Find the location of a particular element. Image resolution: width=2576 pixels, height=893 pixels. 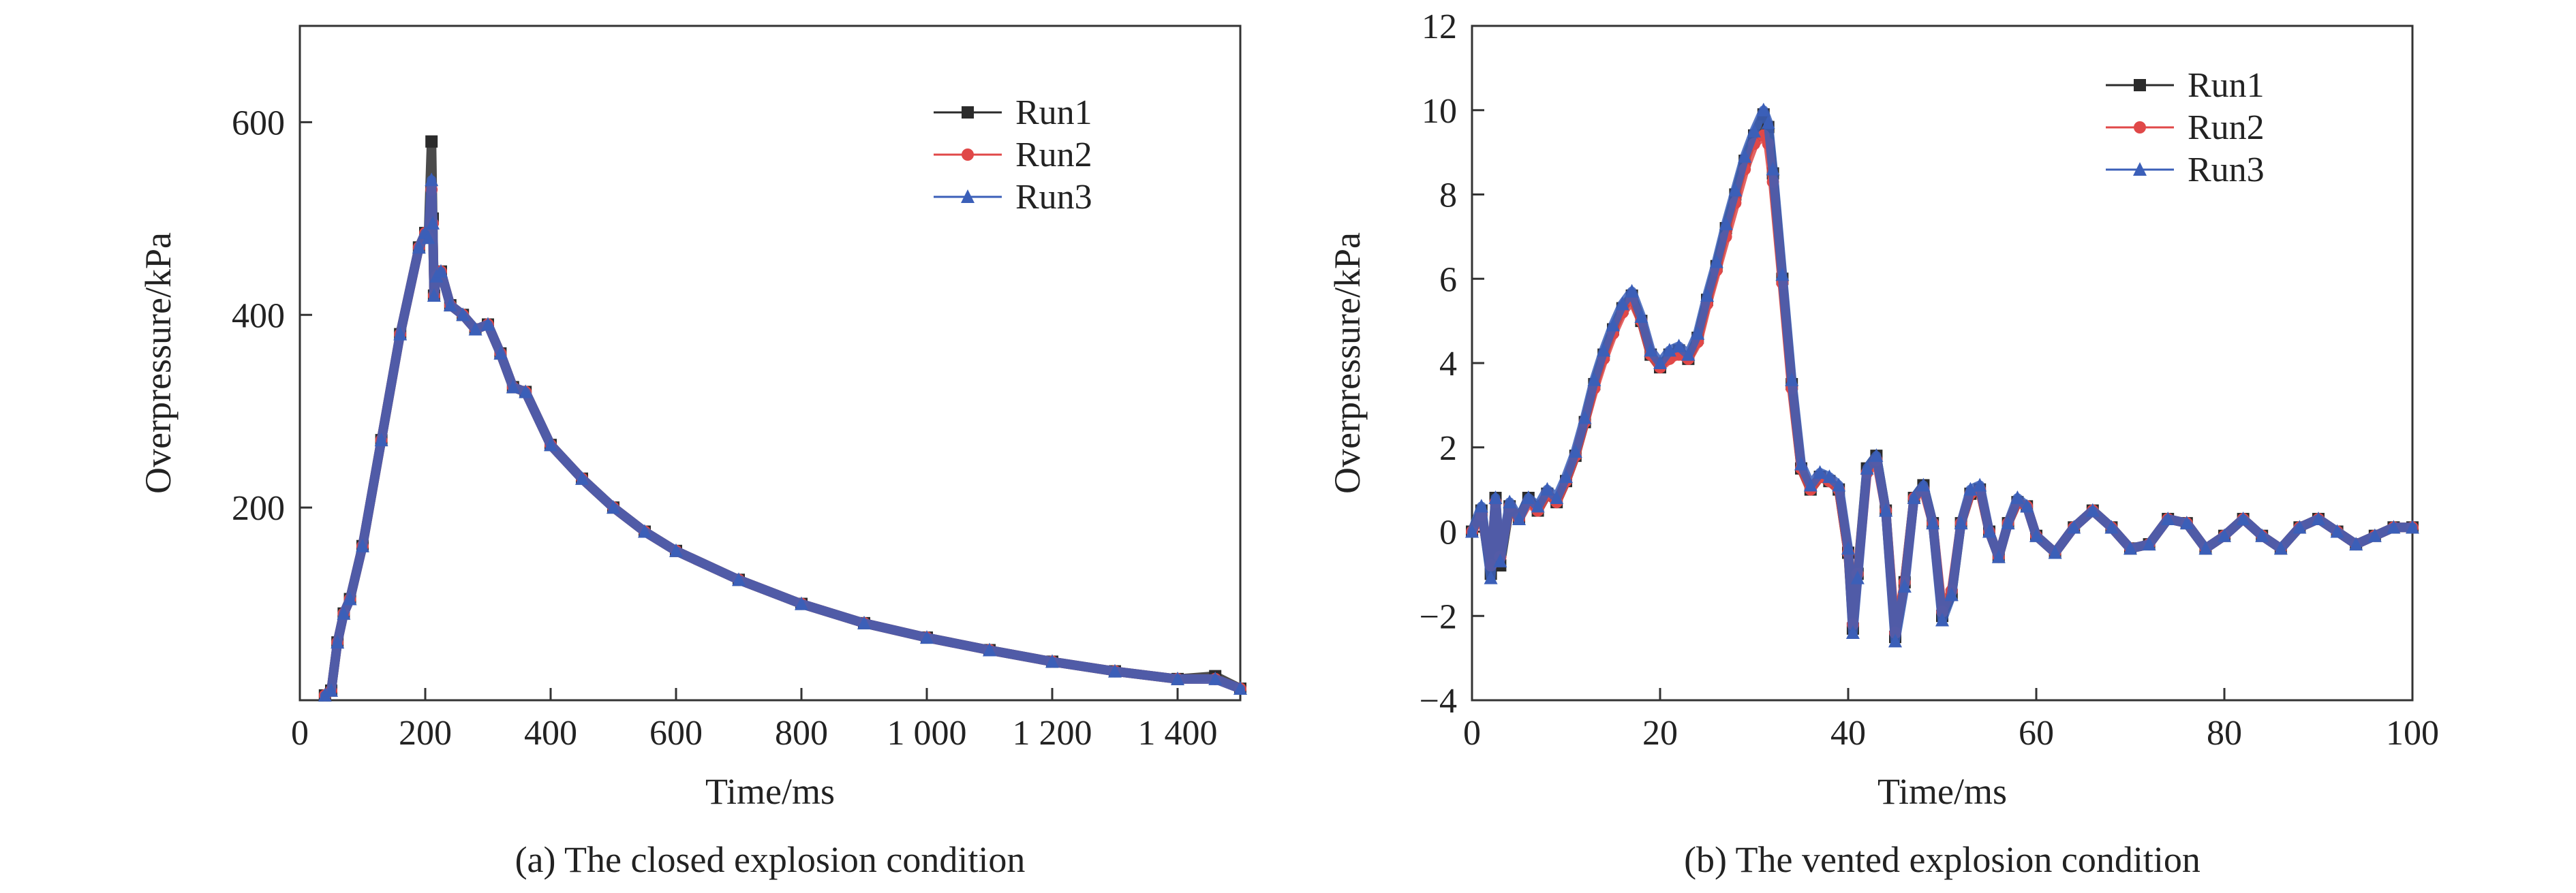

legend-label-run2: Run2 is located at coordinates (1053, 155).